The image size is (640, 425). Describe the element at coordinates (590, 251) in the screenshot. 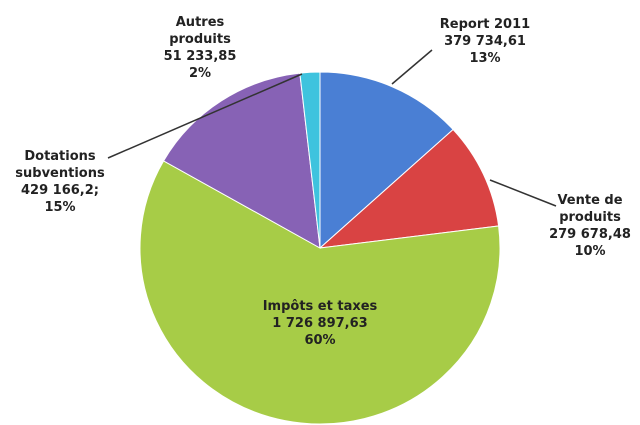

I see `label-percent: 10%` at that location.